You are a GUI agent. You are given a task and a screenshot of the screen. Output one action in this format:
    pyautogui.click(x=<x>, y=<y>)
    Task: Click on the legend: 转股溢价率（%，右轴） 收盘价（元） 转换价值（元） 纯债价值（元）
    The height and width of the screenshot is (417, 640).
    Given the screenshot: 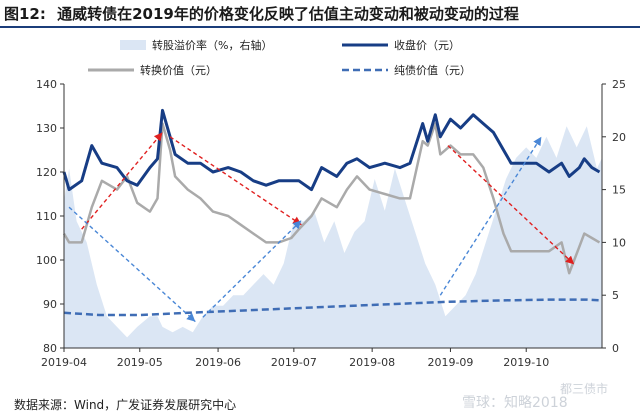 What is the action you would take?
    pyautogui.click(x=279, y=57)
    